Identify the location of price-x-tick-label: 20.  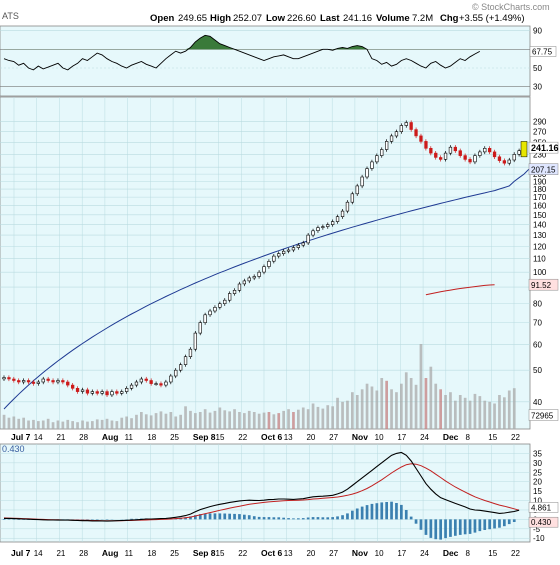
(310, 437).